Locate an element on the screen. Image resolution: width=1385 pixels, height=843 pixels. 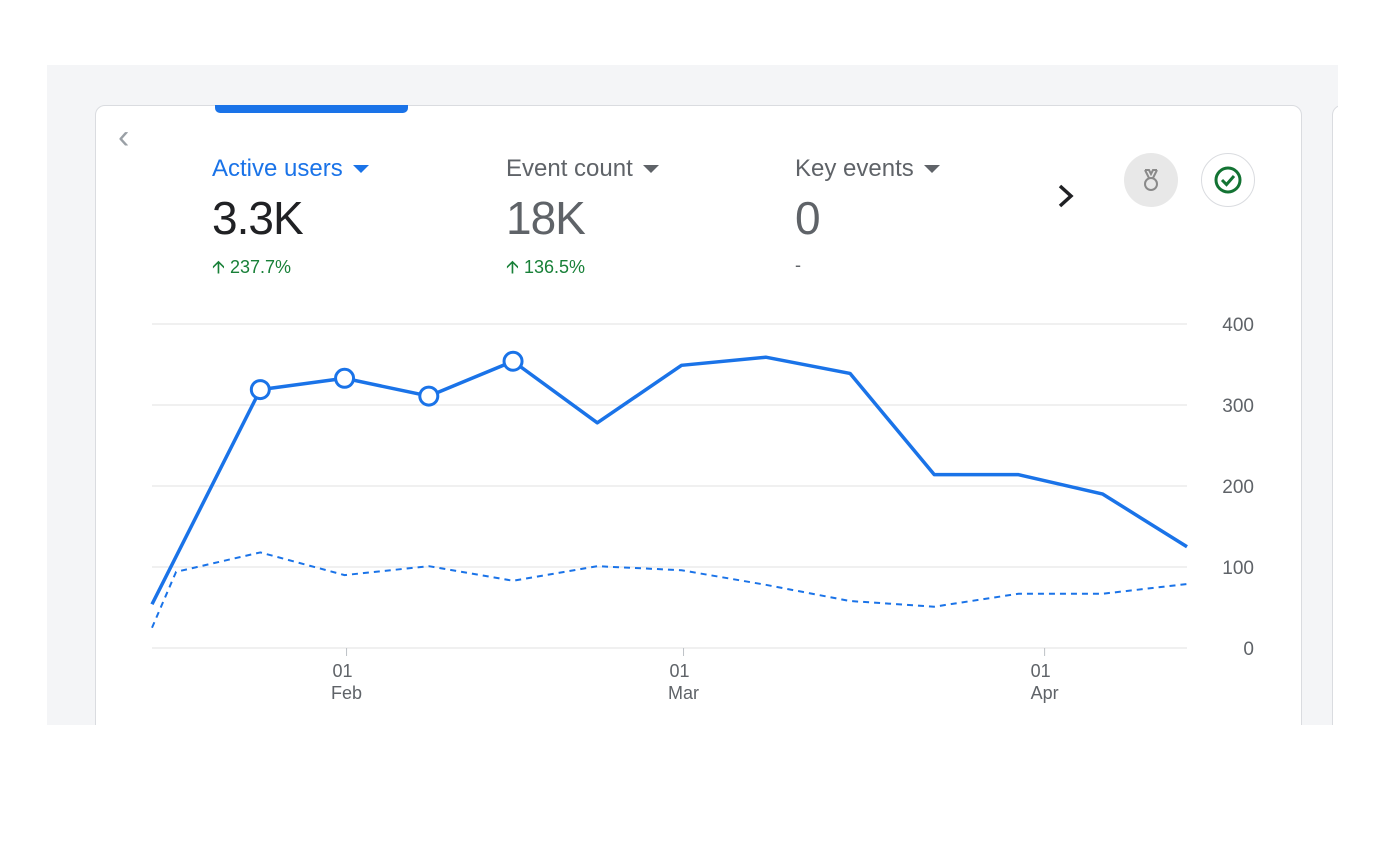
metric-change: 🡩 237.7% is located at coordinates (252, 267).